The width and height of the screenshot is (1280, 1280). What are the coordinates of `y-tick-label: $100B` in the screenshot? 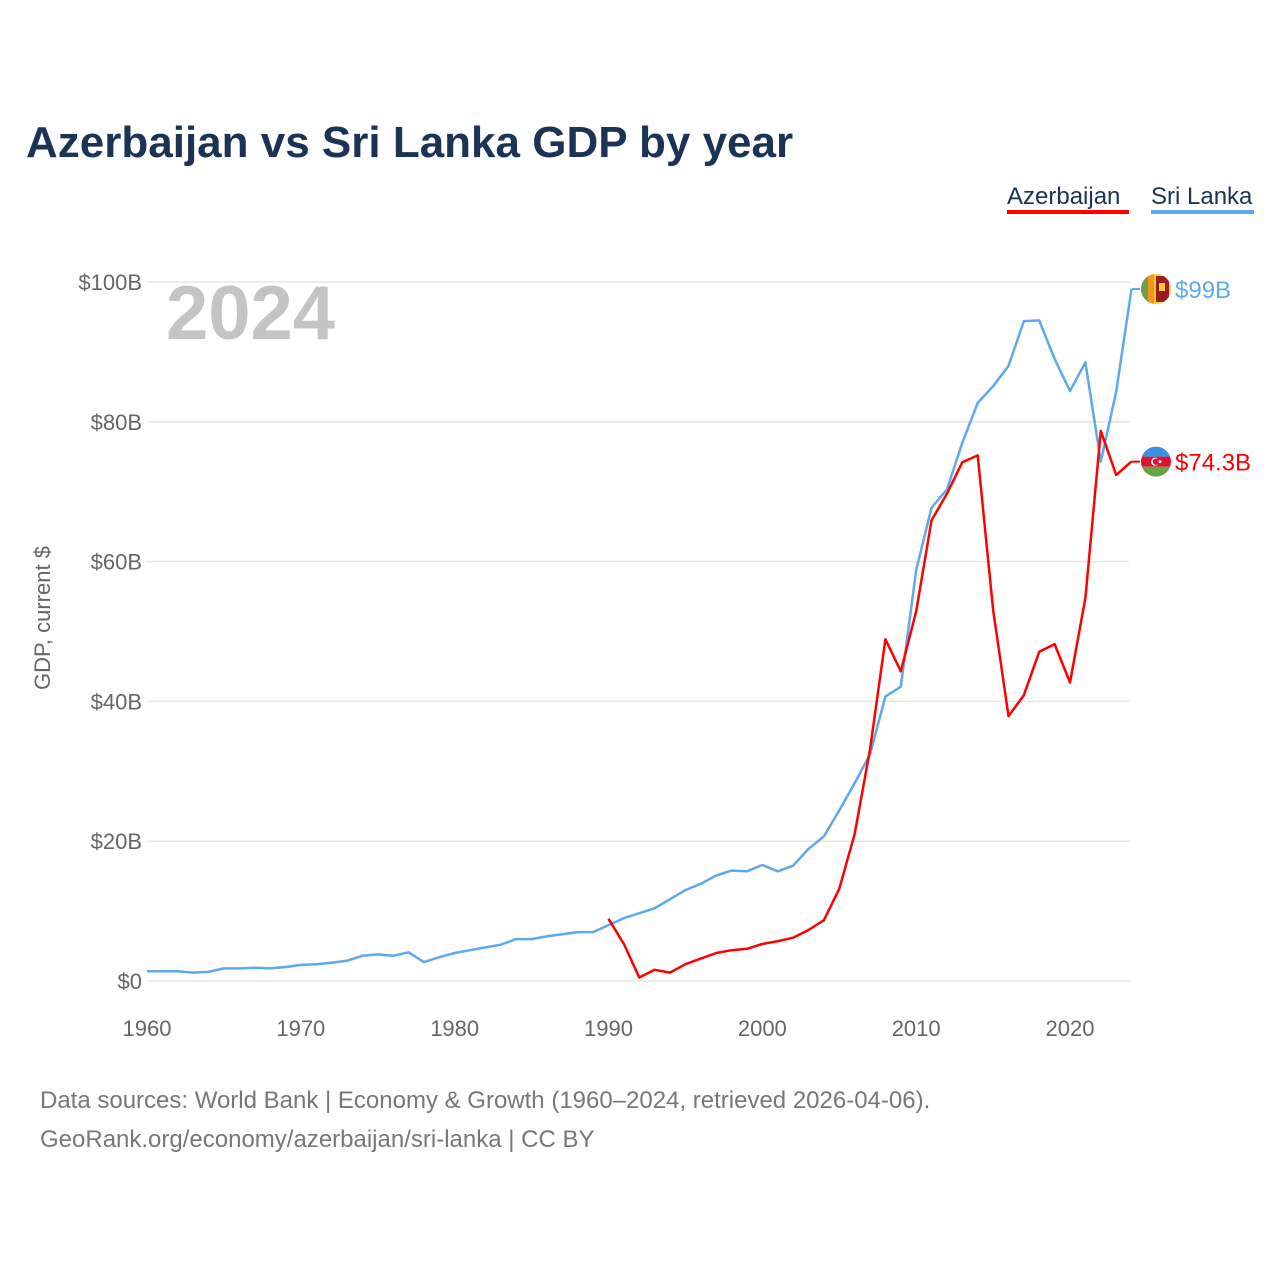 It's located at (110, 282).